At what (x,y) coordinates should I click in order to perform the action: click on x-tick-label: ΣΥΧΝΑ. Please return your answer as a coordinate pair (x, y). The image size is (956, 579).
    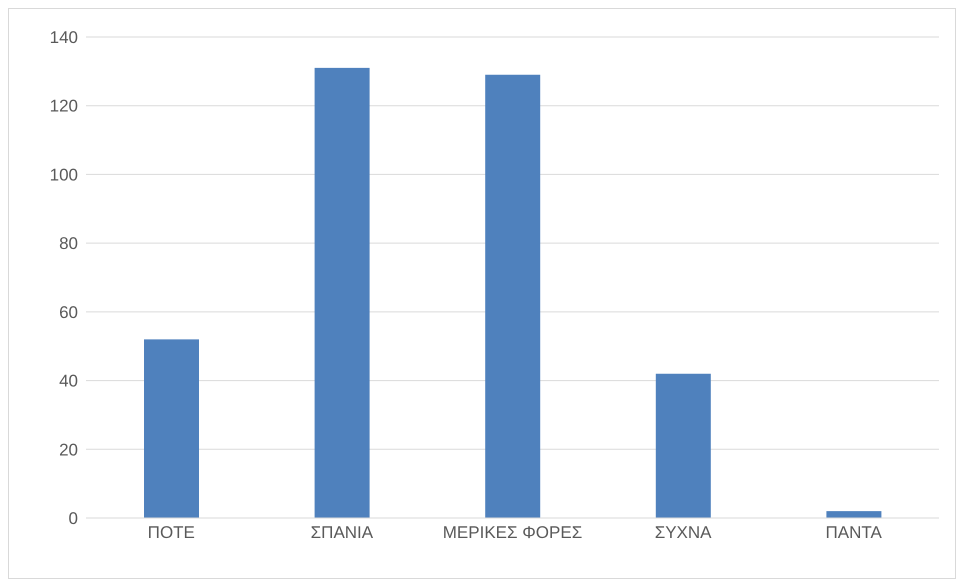
    Looking at the image, I should click on (683, 532).